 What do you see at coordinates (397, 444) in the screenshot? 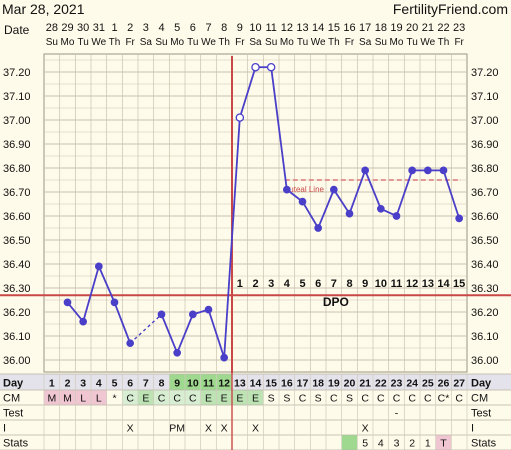
I see `stats-value: 3` at bounding box center [397, 444].